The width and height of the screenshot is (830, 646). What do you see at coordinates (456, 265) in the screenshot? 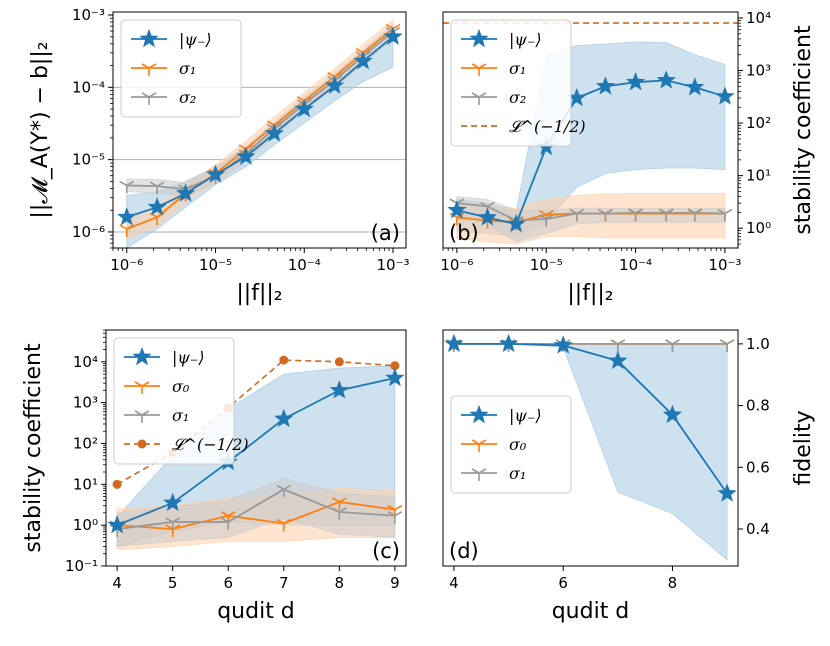
I see `x-tick-label: 10⁻⁶` at bounding box center [456, 265].